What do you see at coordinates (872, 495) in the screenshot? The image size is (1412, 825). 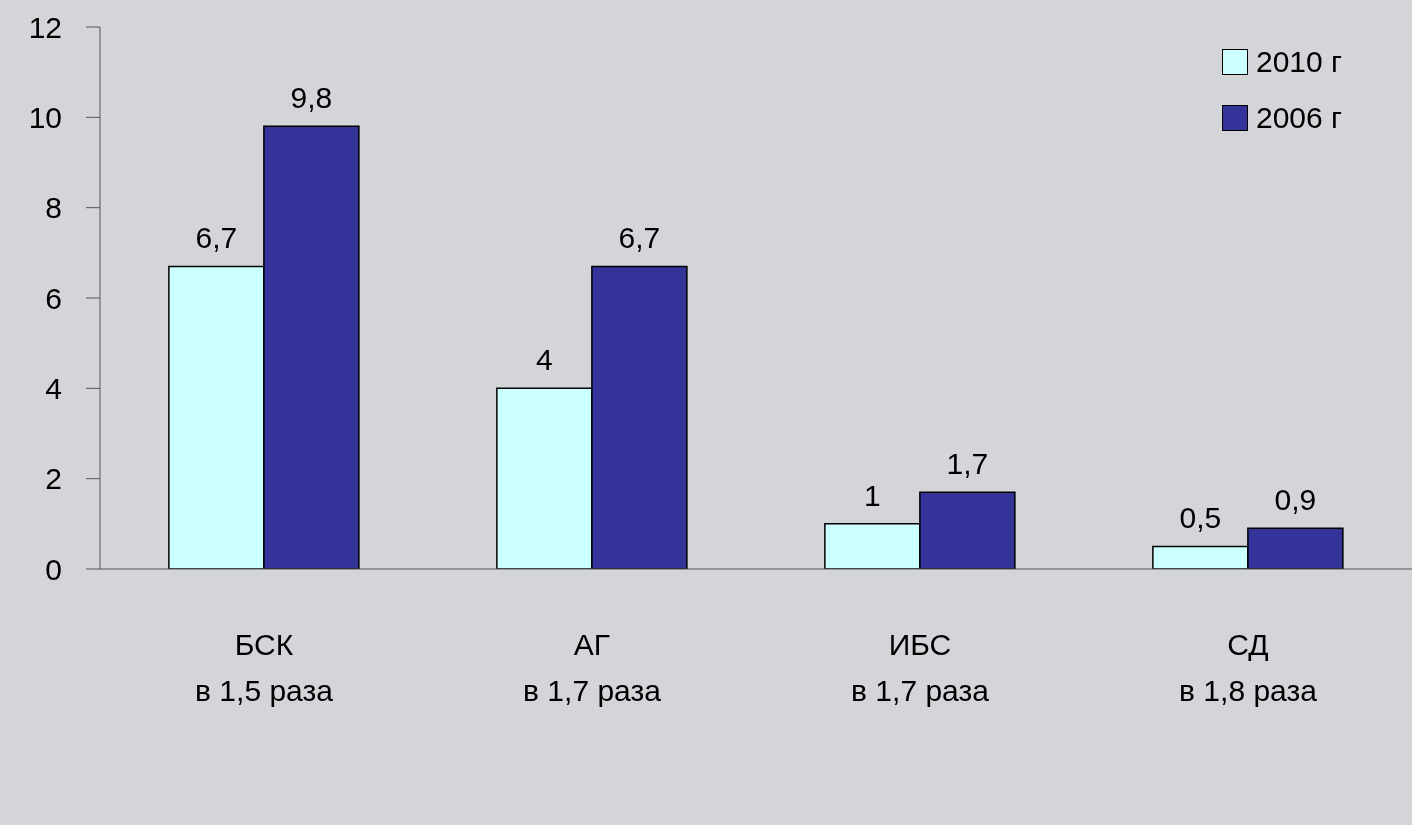 I see `data-label: 1` at bounding box center [872, 495].